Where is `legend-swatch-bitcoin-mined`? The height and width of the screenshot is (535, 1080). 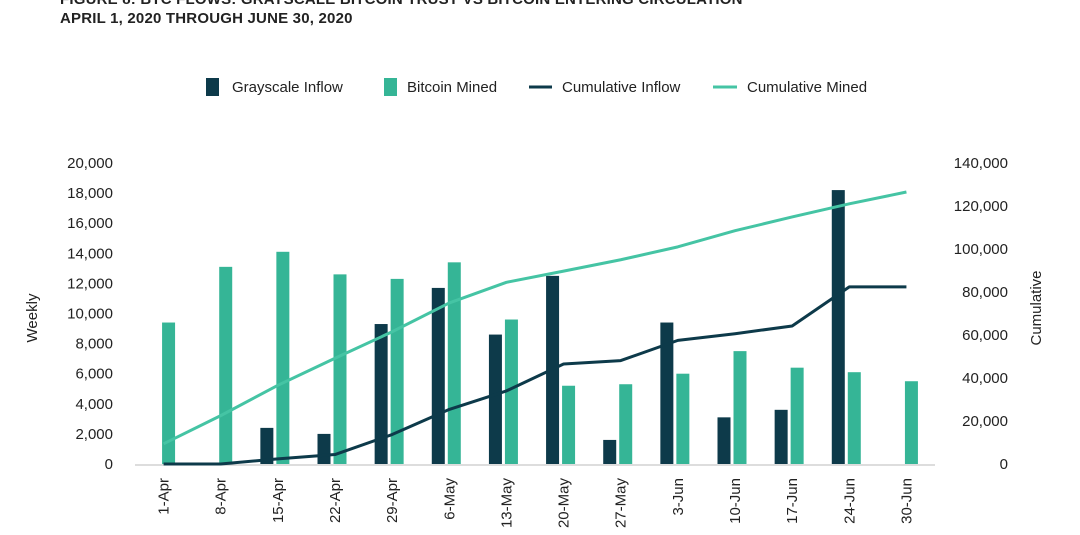
legend-swatch-bitcoin-mined is located at coordinates (390, 87).